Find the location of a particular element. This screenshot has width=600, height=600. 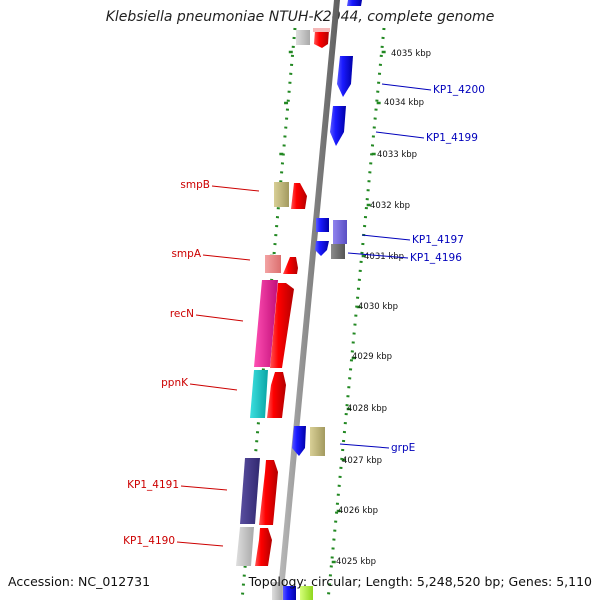

kbp-tick-label: 4030 kbp is located at coordinates (378, 307).